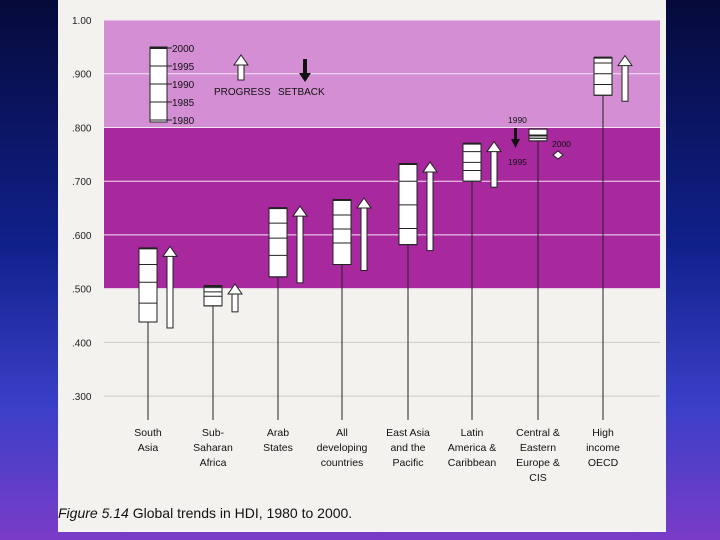 This screenshot has height=540, width=720. What do you see at coordinates (183, 49) in the screenshot?
I see `legend-year-label: 2000` at bounding box center [183, 49].